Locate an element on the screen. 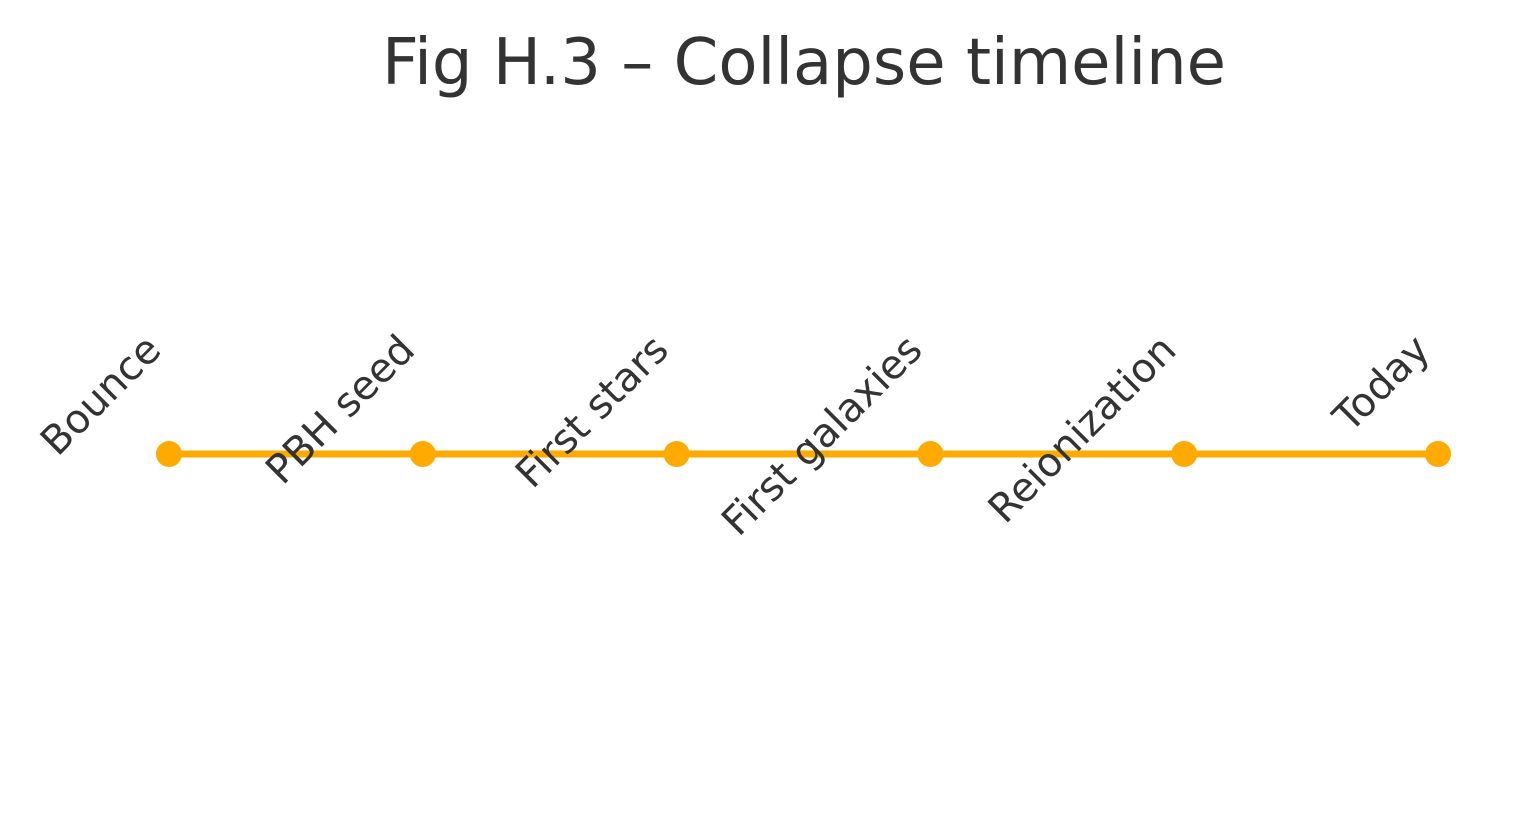  timeline-event-label: Reionization is located at coordinates (1083, 430).